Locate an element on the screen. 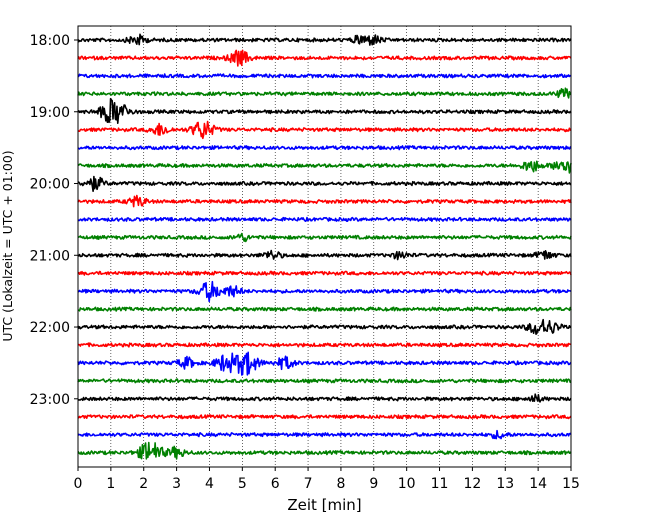 The image size is (650, 520). y-tick-label: 23:00 is located at coordinates (50, 400).